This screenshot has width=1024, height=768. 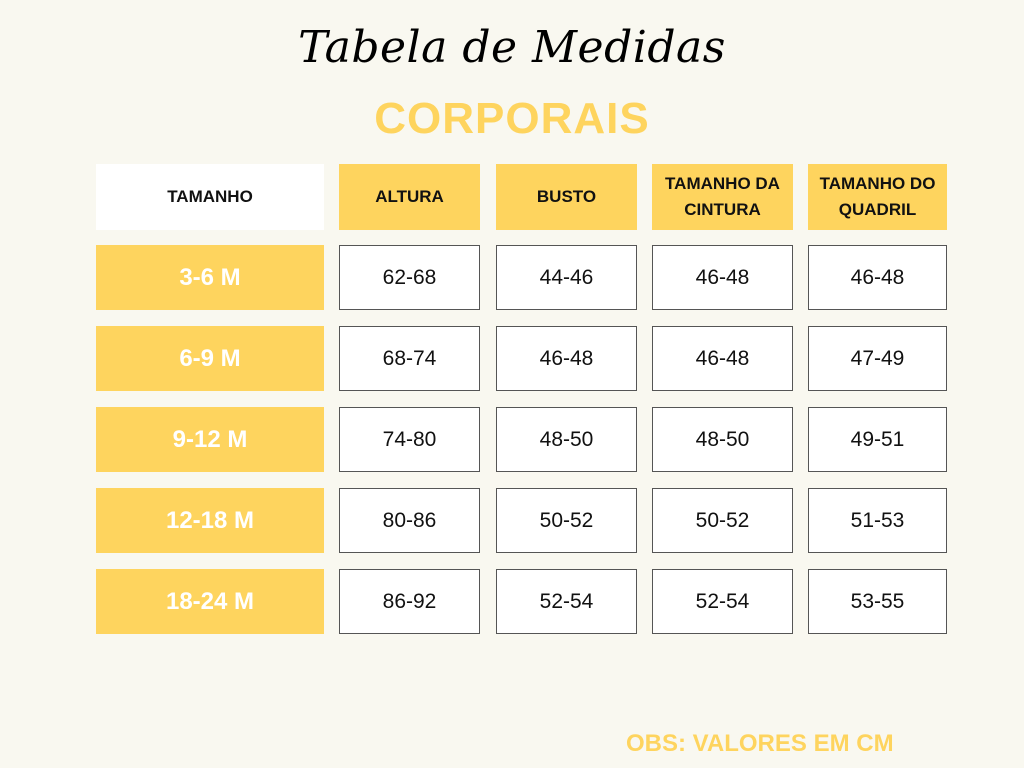 What do you see at coordinates (722, 197) in the screenshot?
I see `header-cintura: TAMANHO DA CINTURA` at bounding box center [722, 197].